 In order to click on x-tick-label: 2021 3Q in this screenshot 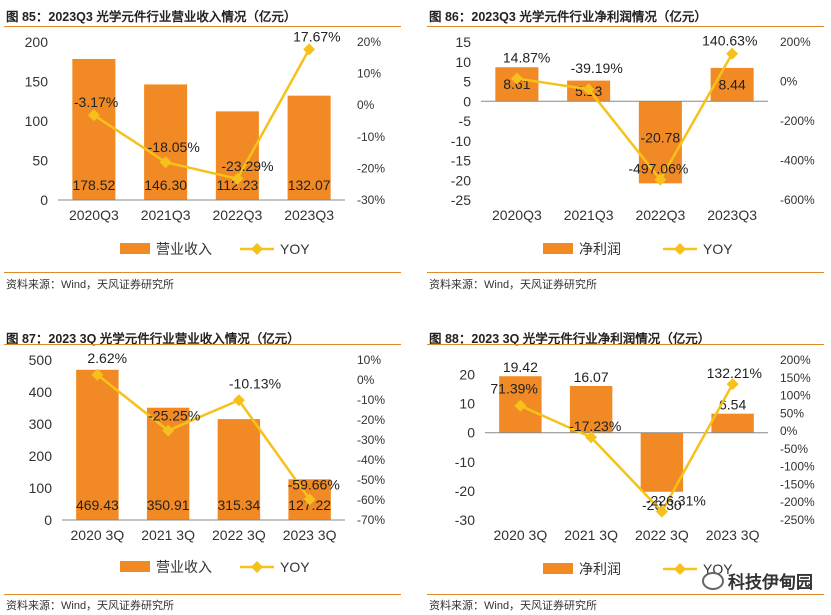, I will do `click(168, 535)`.